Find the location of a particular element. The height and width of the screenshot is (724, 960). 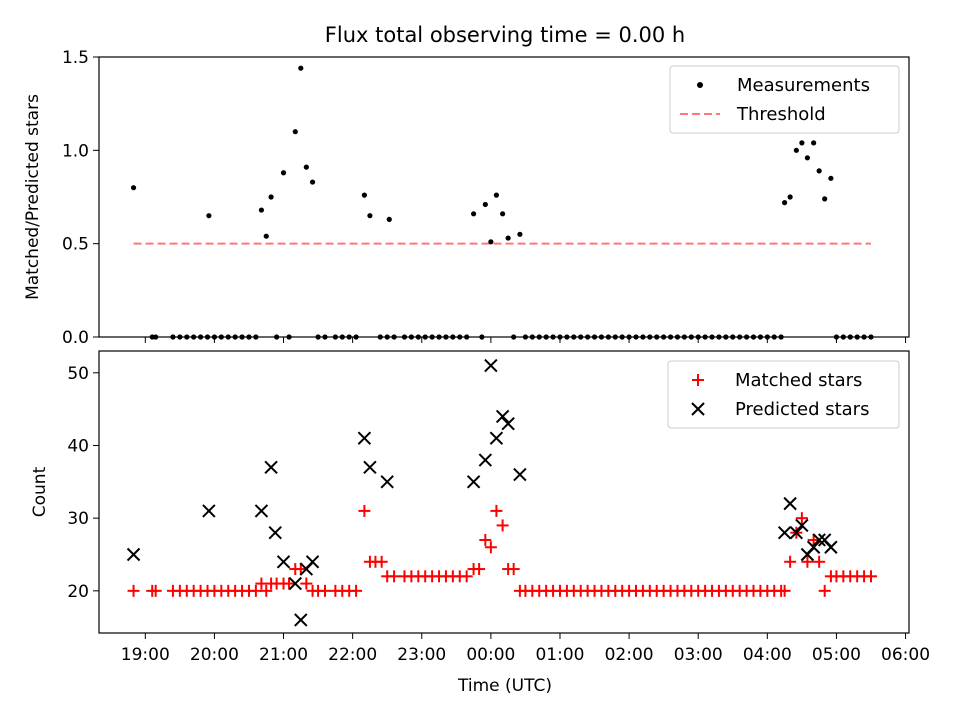

top-legend-label-threshold: Threshold is located at coordinates (781, 114).